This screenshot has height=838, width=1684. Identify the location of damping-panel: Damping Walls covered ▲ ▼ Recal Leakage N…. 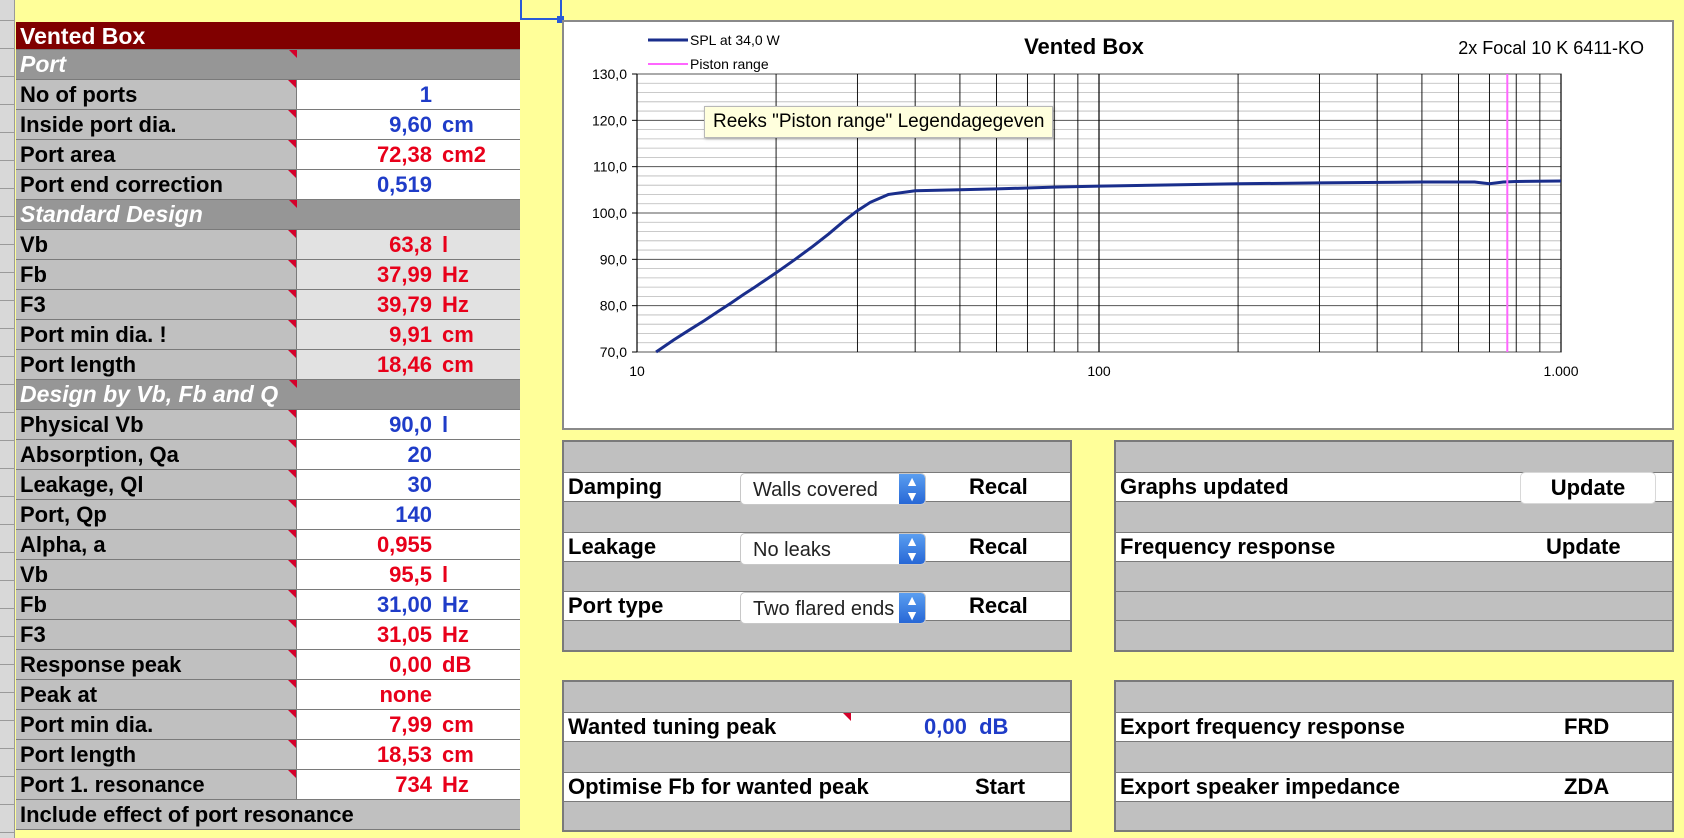
(817, 546).